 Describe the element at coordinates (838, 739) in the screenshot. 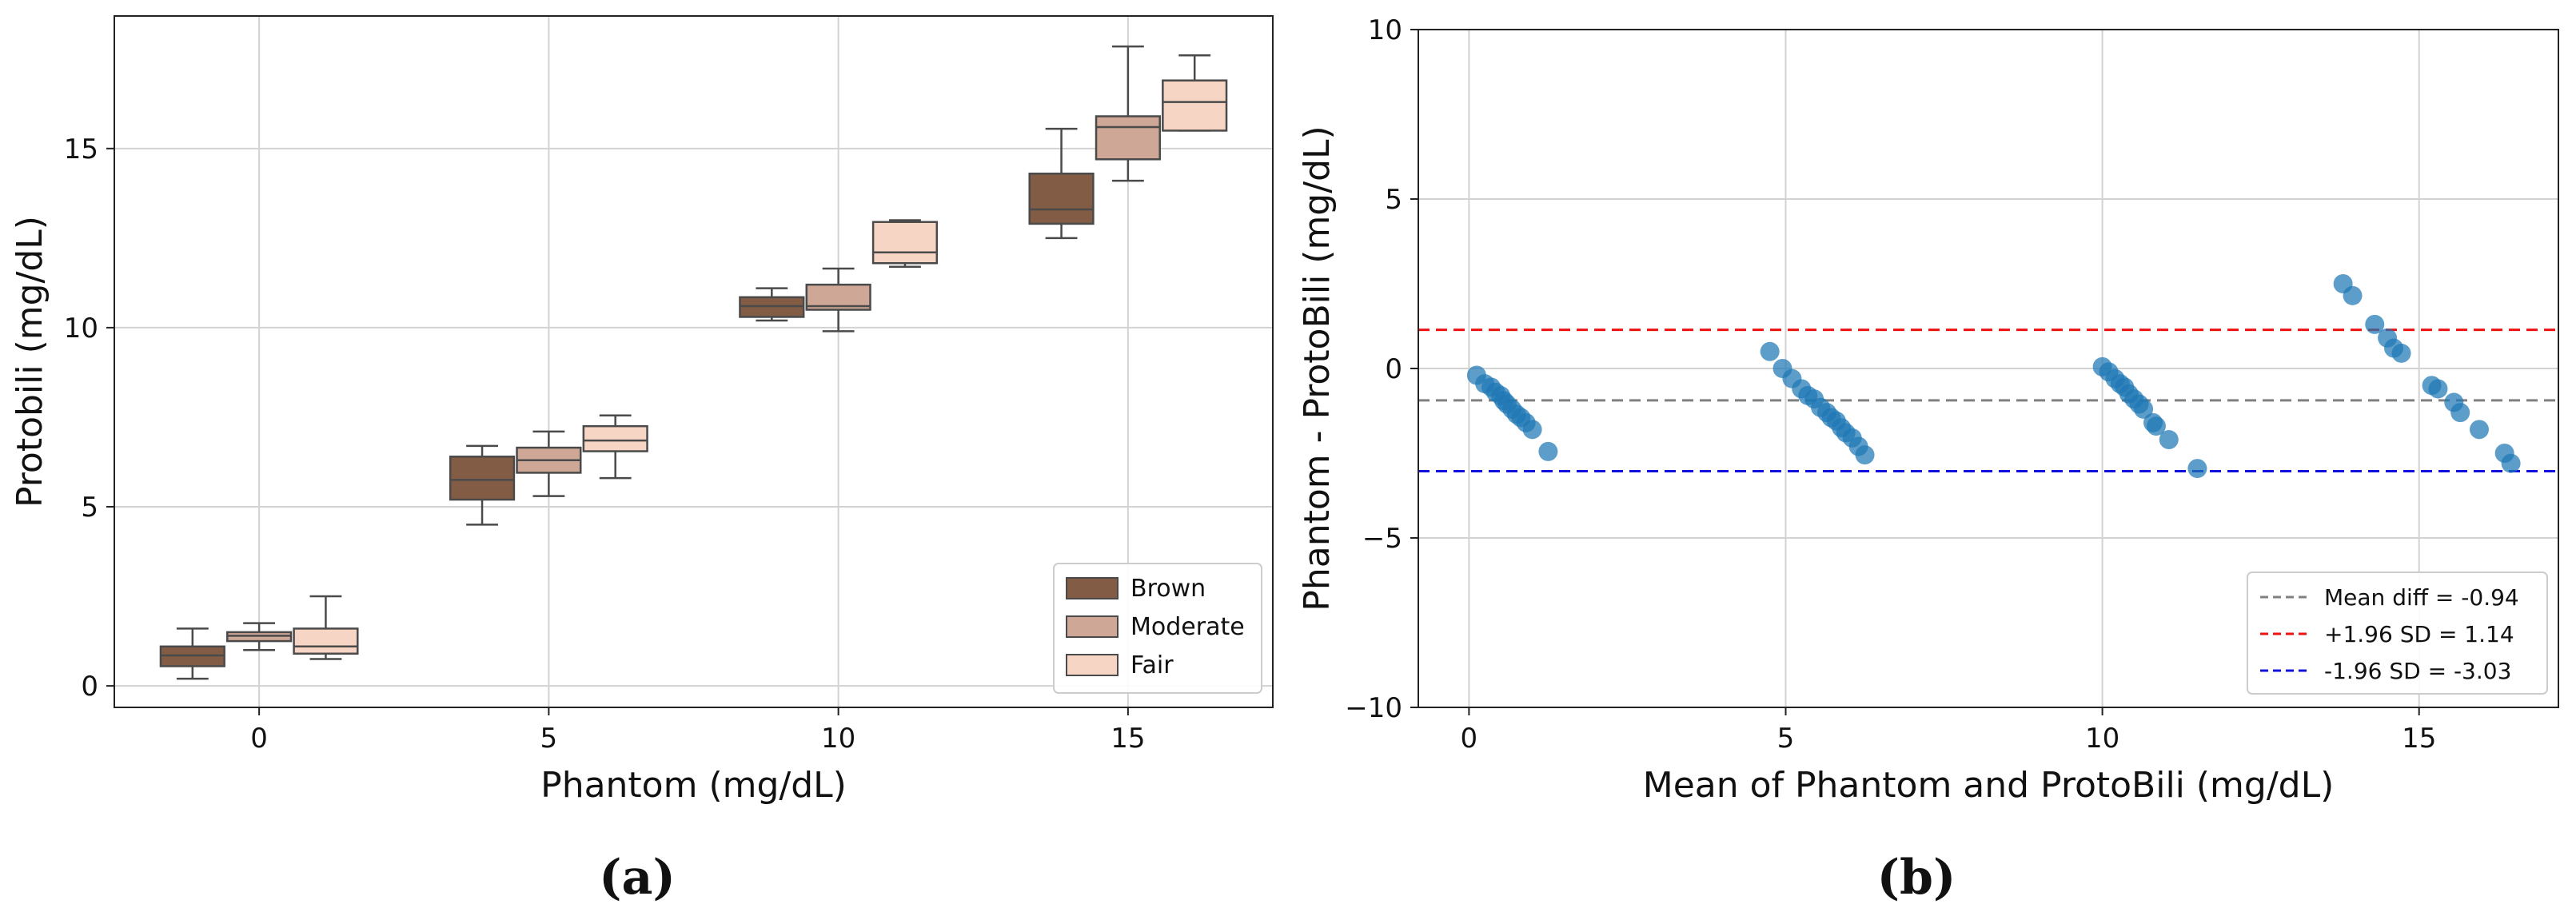

I see `box-plot-x-tick-label: 10` at that location.